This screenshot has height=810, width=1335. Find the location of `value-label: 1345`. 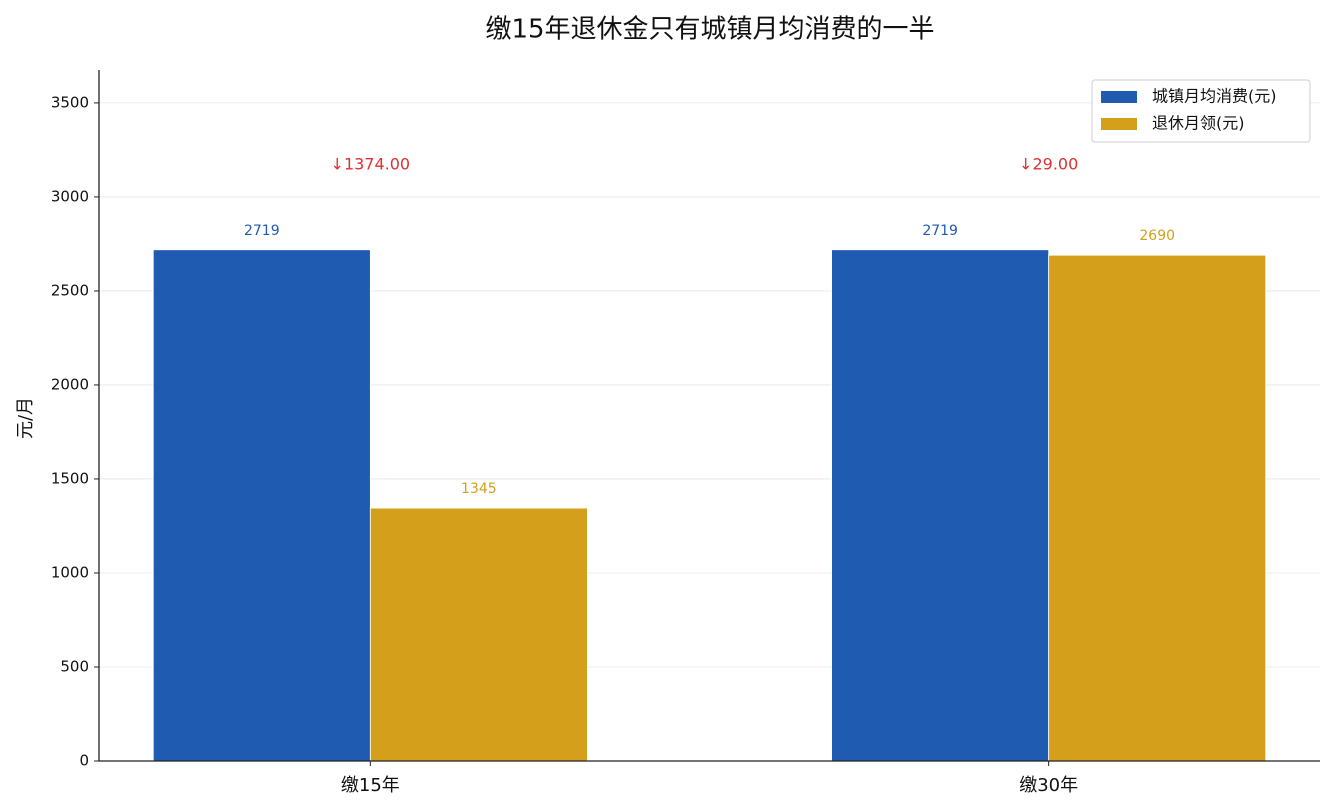

value-label: 1345 is located at coordinates (479, 489).